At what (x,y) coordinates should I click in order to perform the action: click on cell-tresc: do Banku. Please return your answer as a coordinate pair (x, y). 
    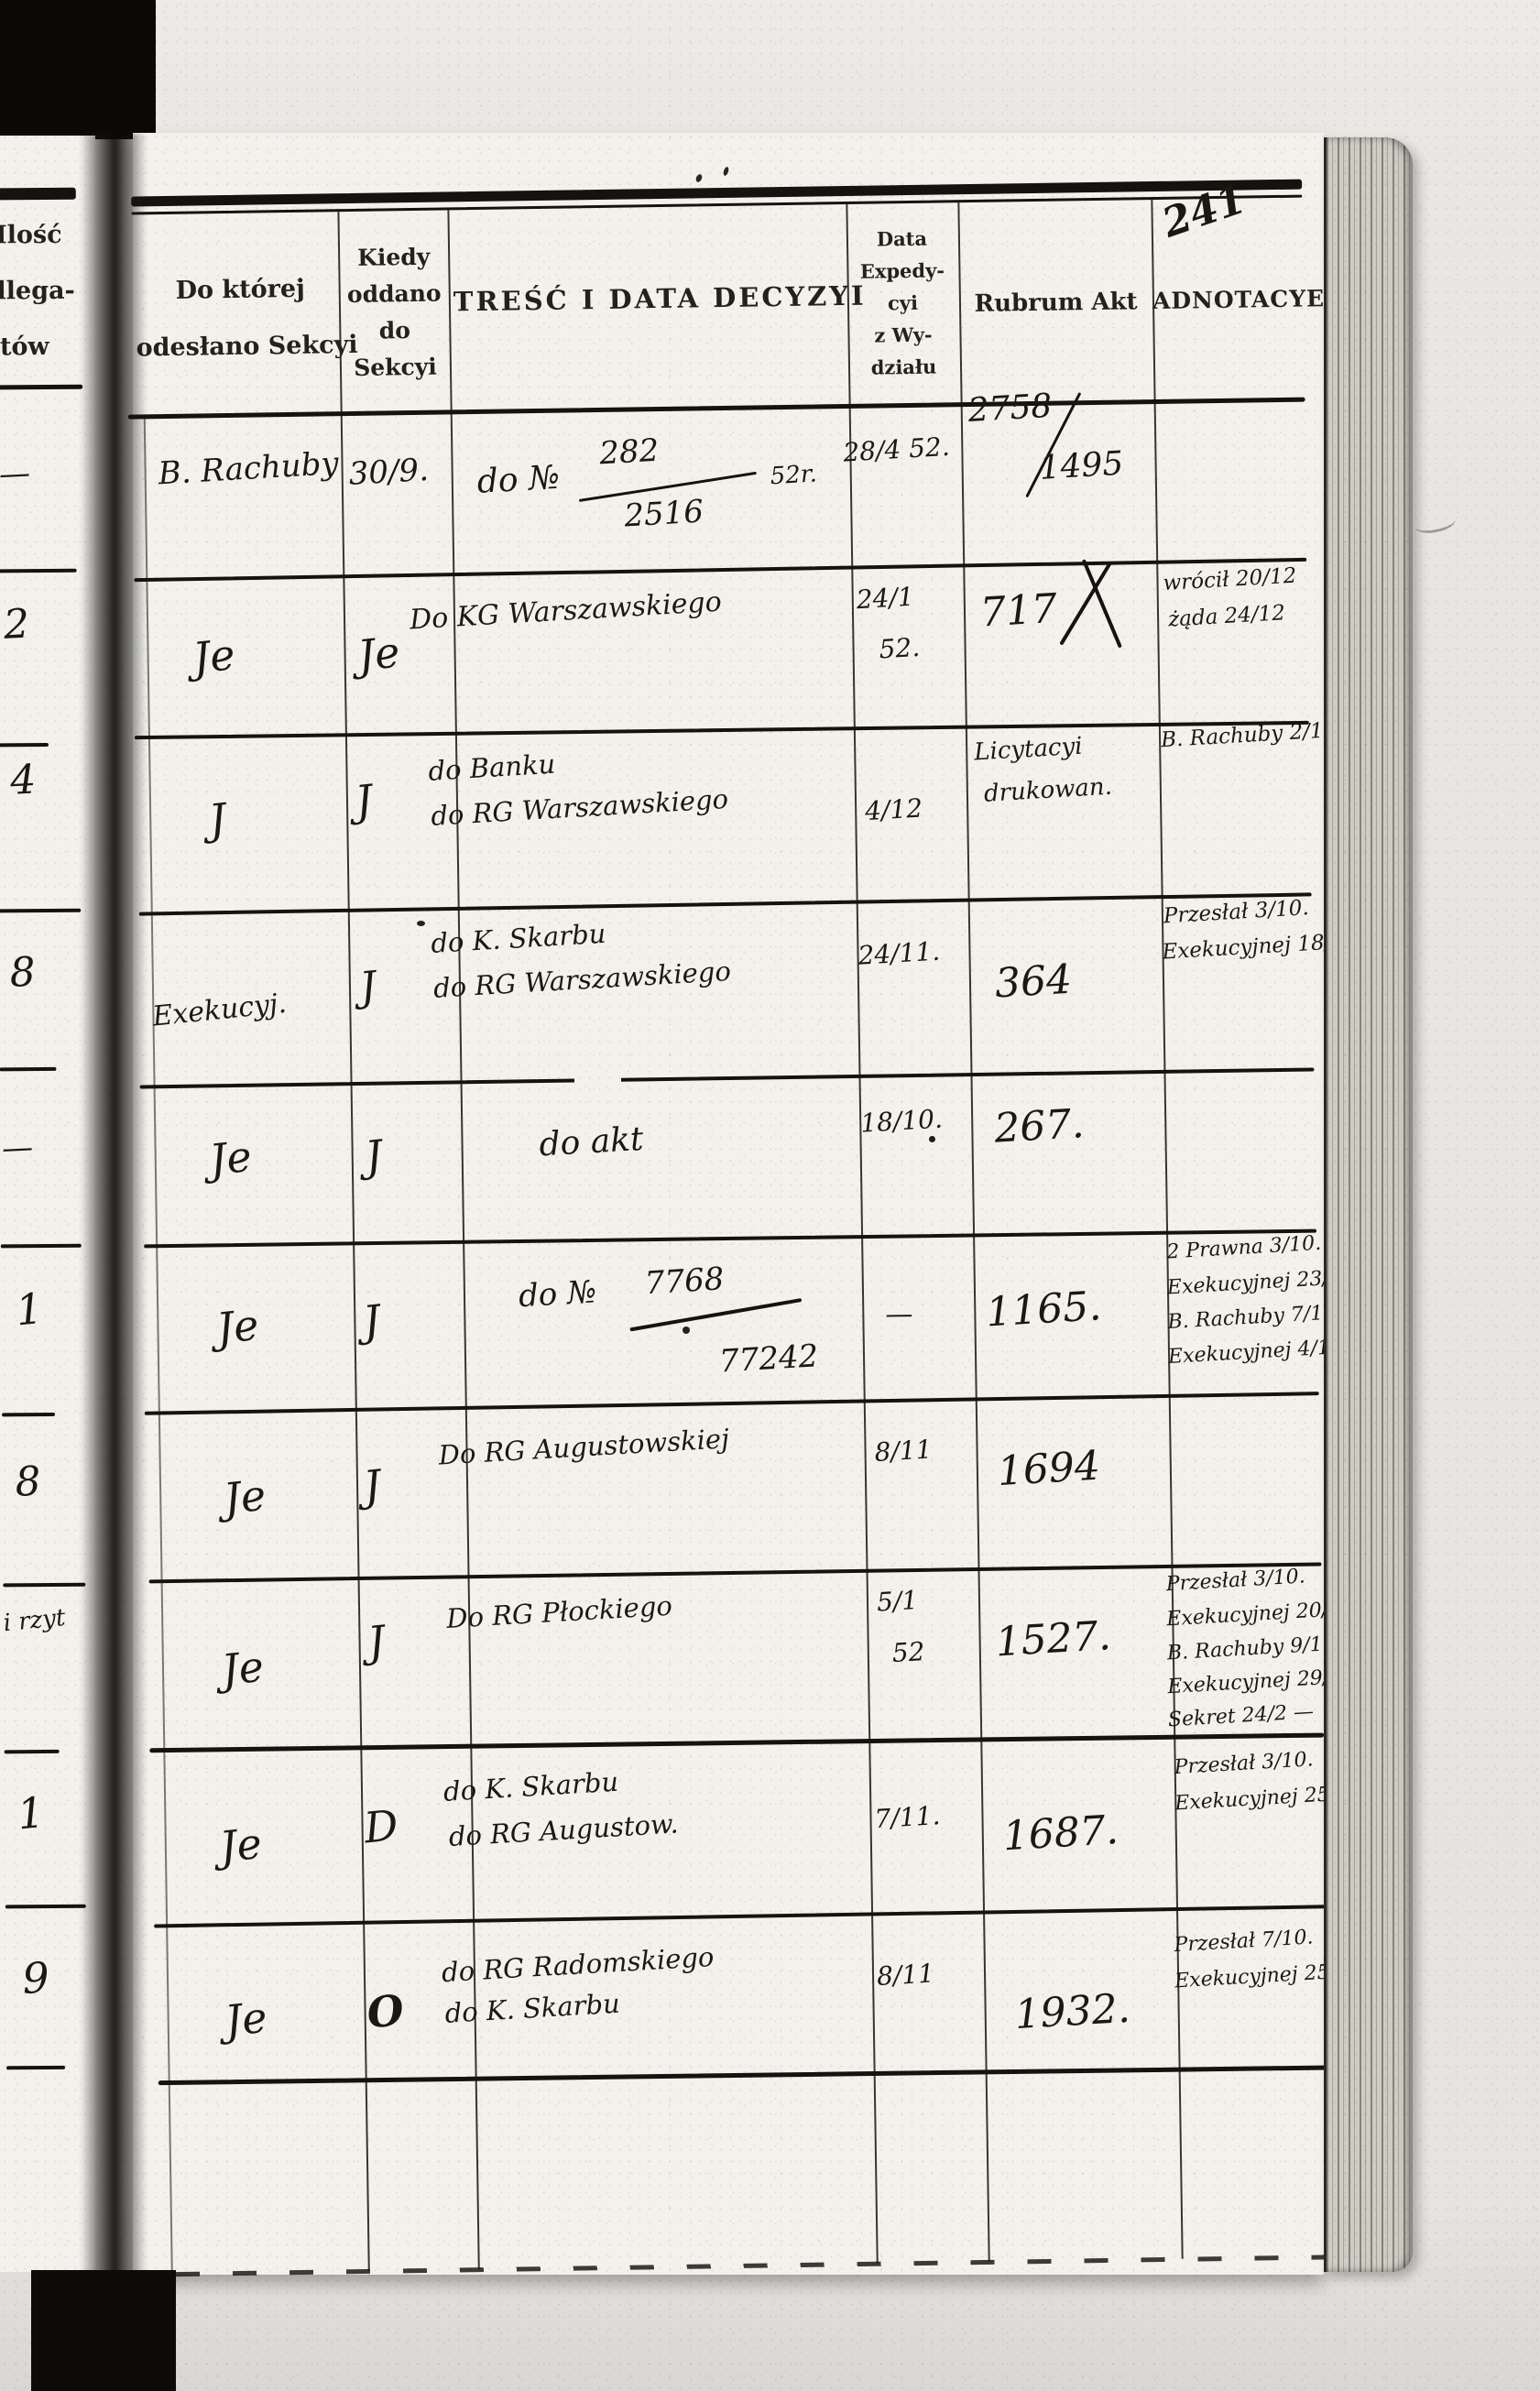
    Looking at the image, I should click on (492, 767).